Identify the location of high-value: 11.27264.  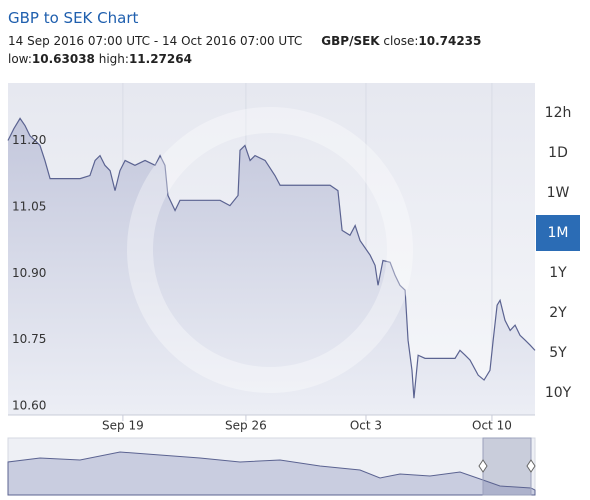
(160, 59).